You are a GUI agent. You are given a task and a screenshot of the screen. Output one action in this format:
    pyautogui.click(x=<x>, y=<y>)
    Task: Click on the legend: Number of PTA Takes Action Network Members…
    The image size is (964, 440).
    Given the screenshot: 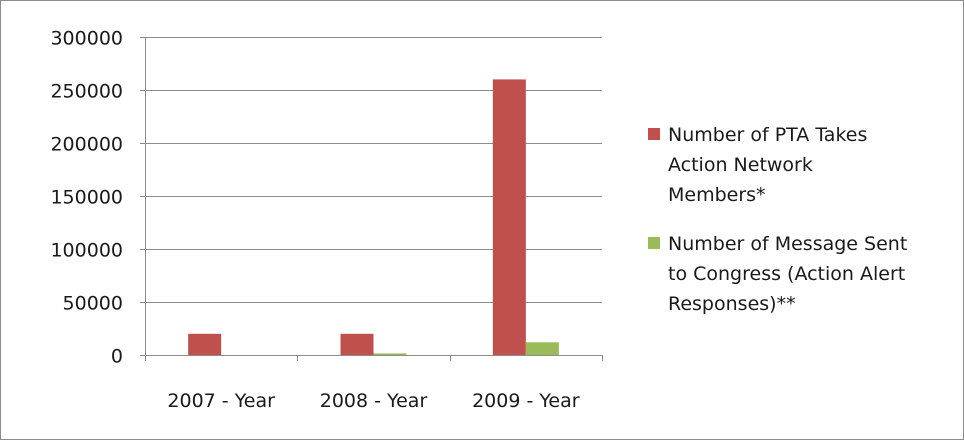 What is the action you would take?
    pyautogui.click(x=777, y=219)
    